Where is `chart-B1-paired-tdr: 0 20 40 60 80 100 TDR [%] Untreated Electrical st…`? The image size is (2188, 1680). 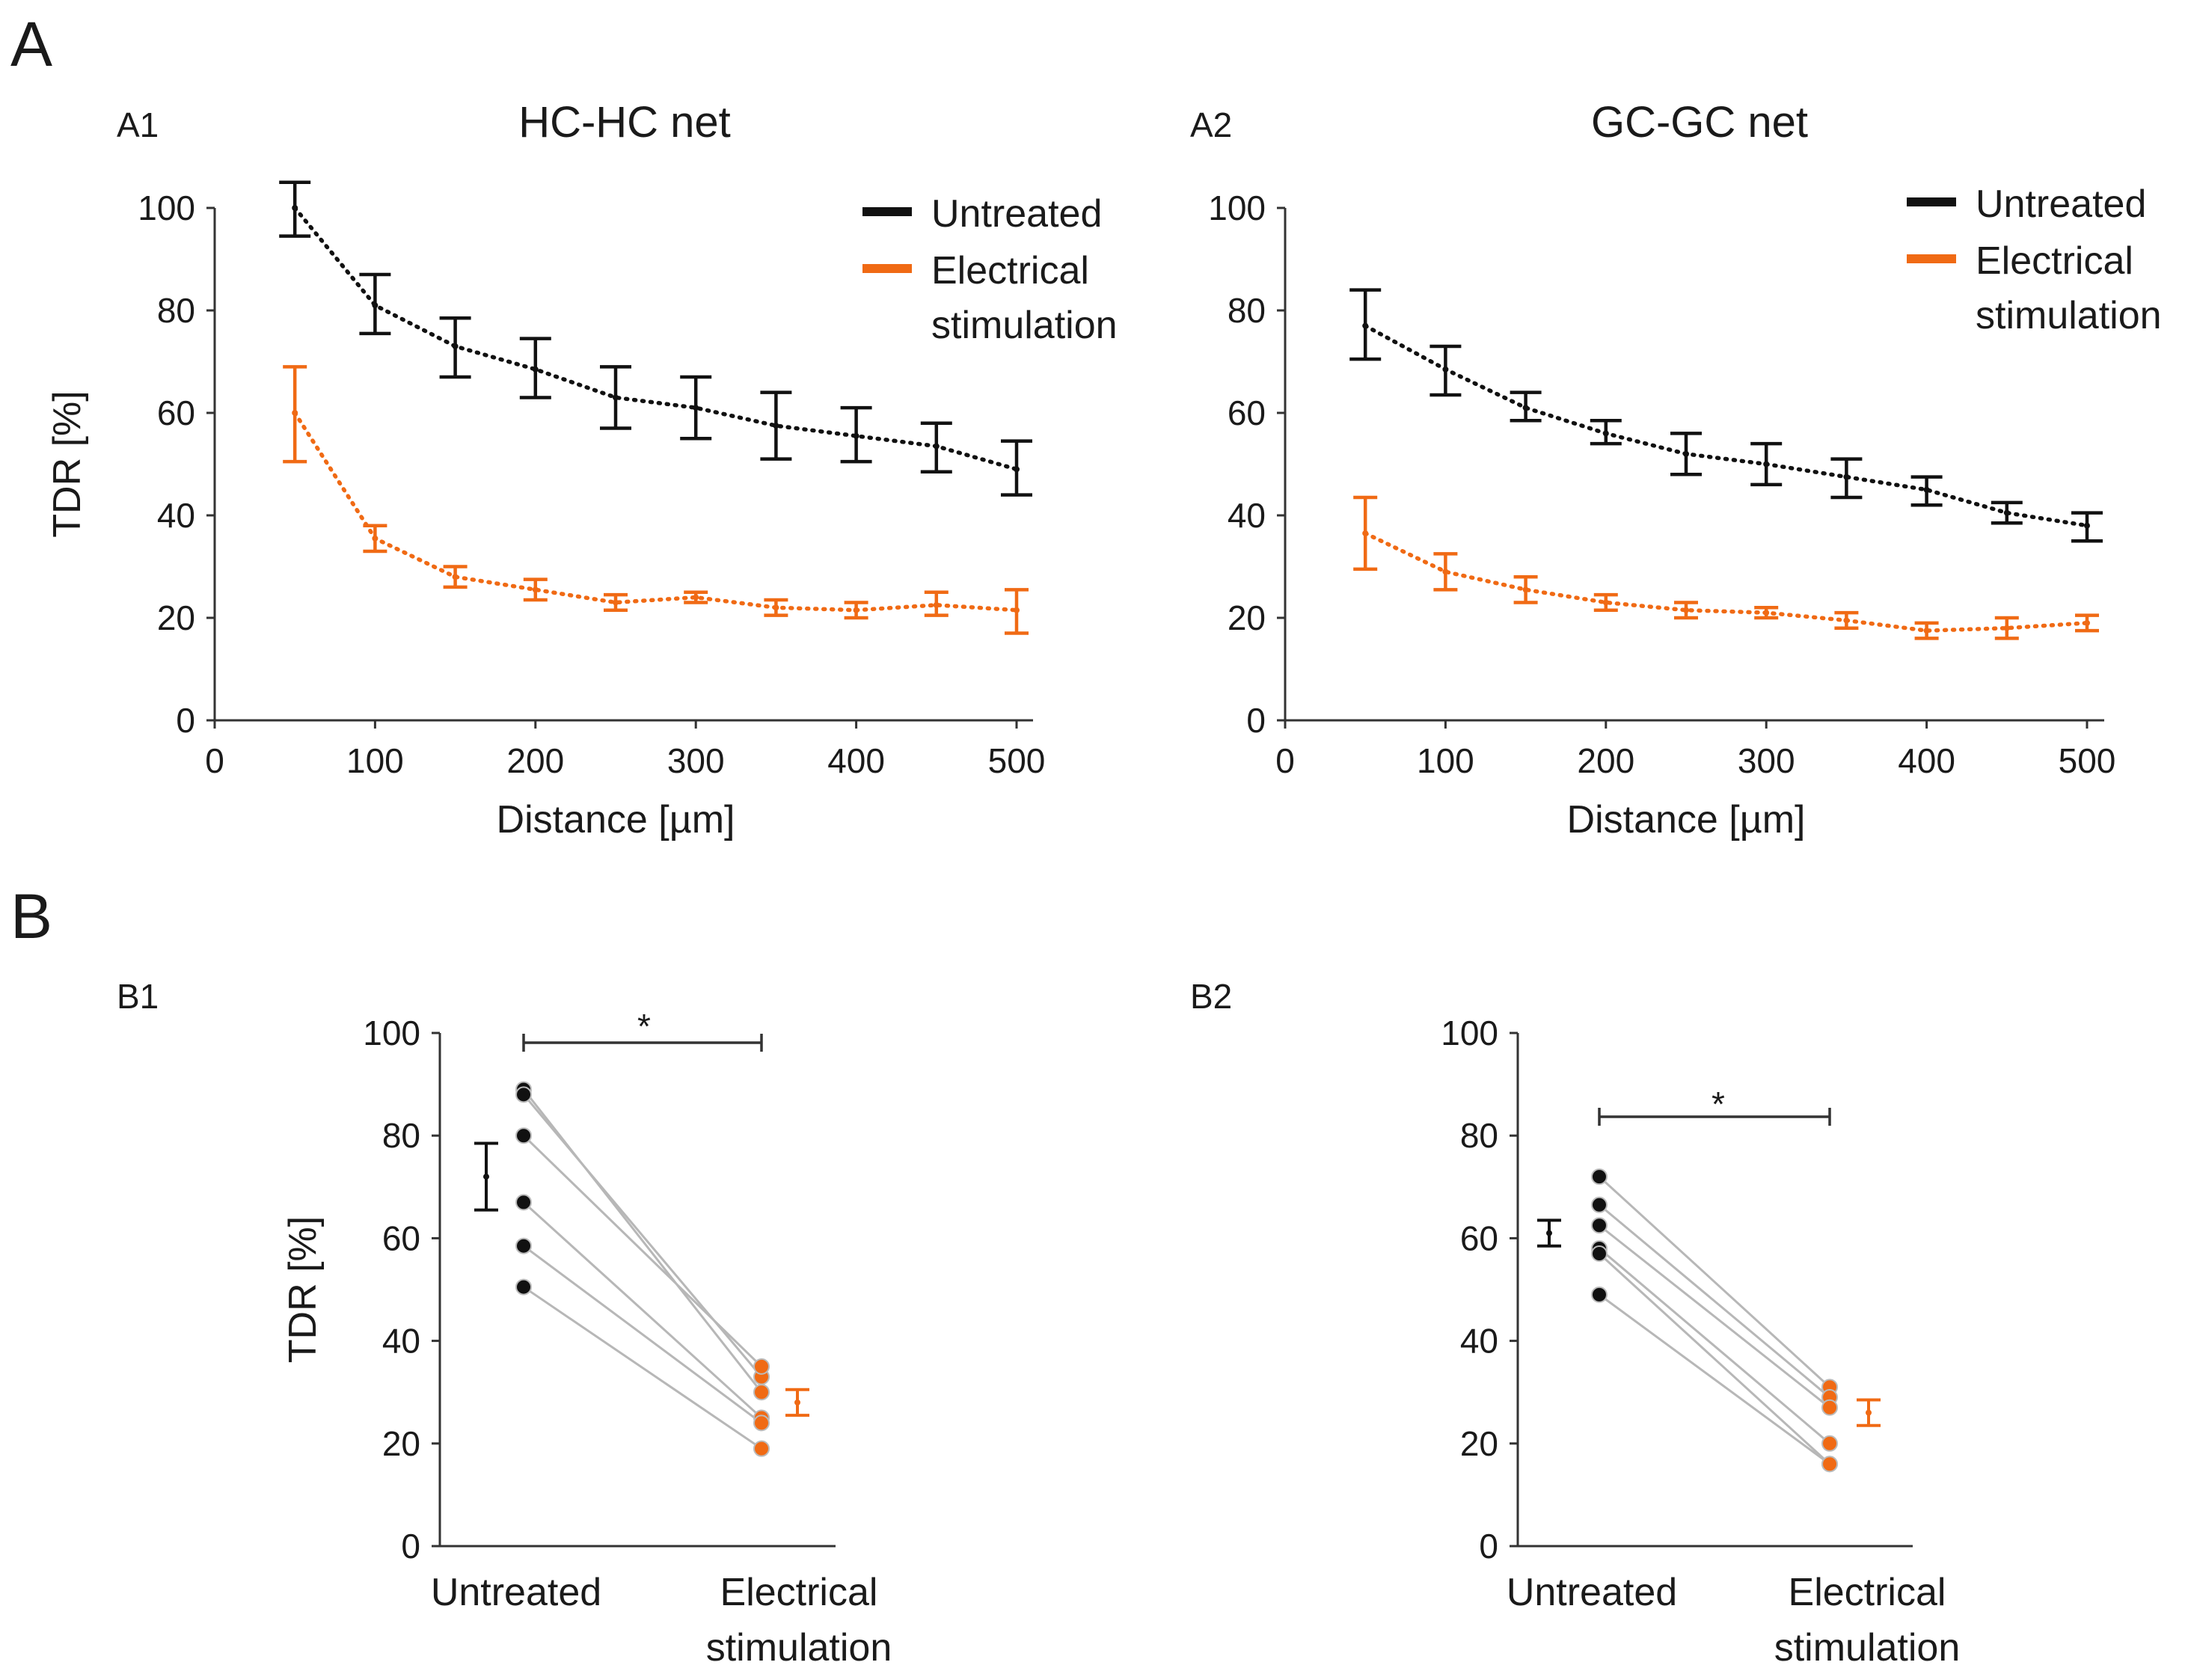 chart-B1-paired-tdr: 0 20 40 60 80 100 TDR [%] Untreated Electrical st… is located at coordinates (586, 1342).